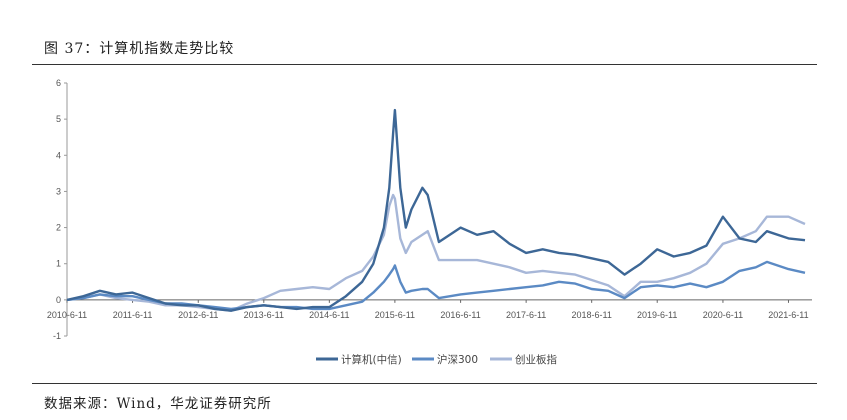  I want to click on y-tick-label: -1, so click(57, 336).